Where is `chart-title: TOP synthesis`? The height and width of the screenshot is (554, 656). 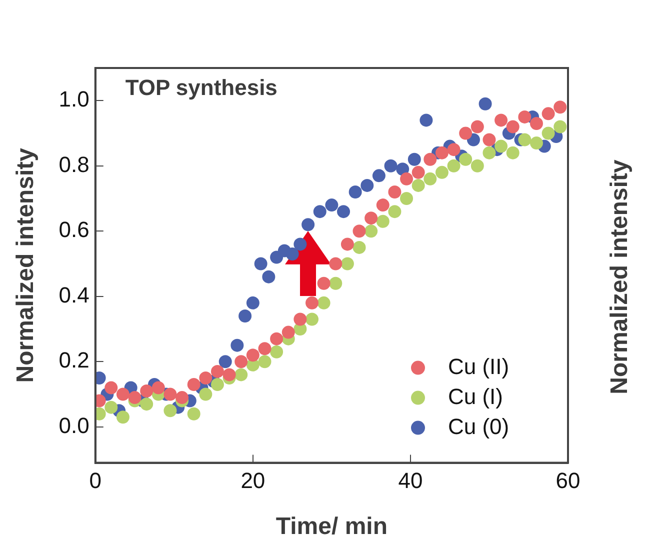 chart-title: TOP synthesis is located at coordinates (201, 87).